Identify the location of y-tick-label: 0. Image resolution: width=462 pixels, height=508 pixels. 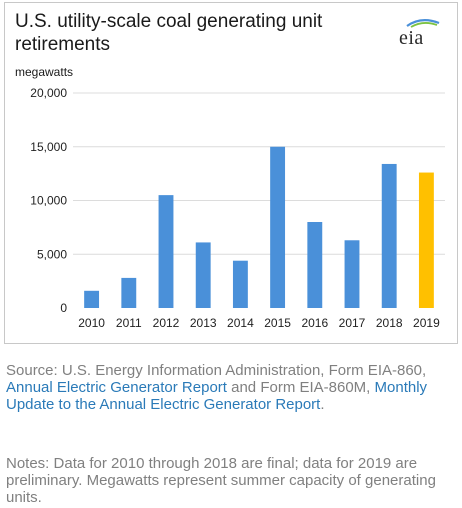
(63, 308).